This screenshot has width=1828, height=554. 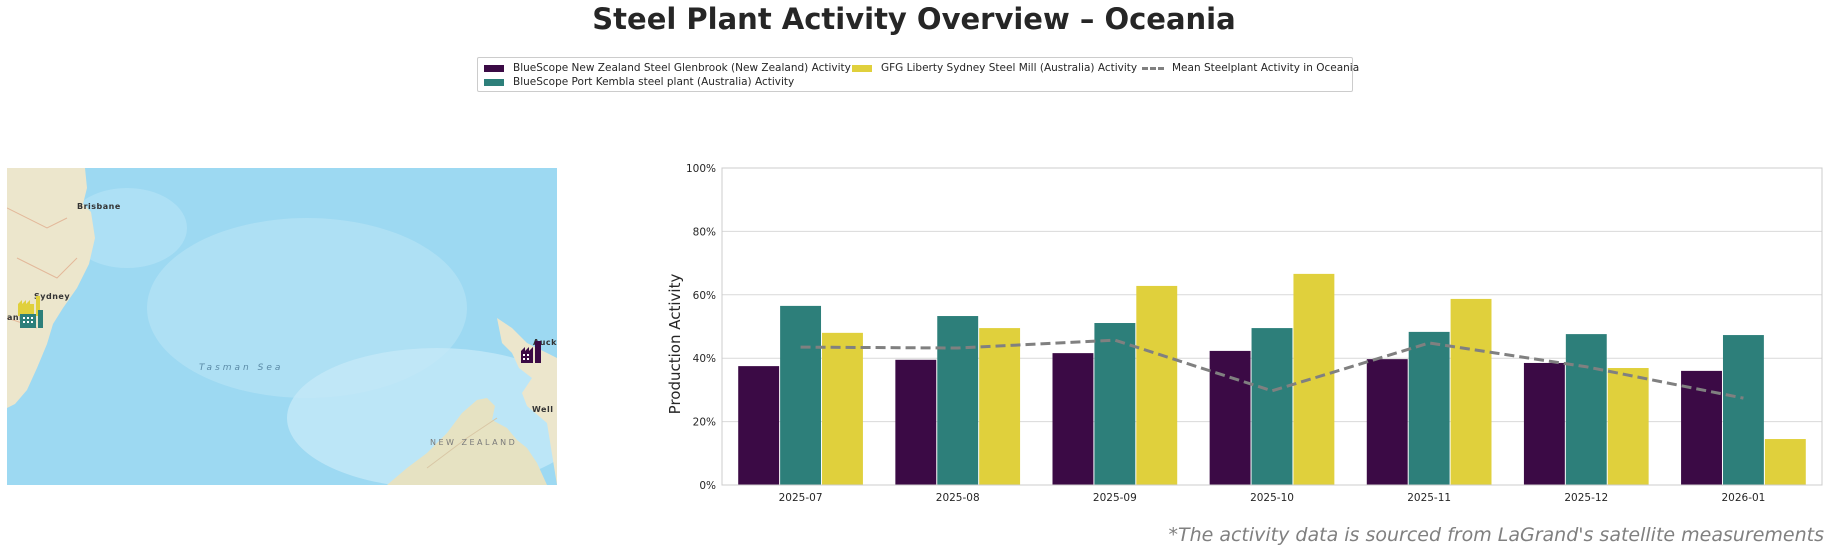 I want to click on map-label-brisbane: Brisbane, so click(x=99, y=206).